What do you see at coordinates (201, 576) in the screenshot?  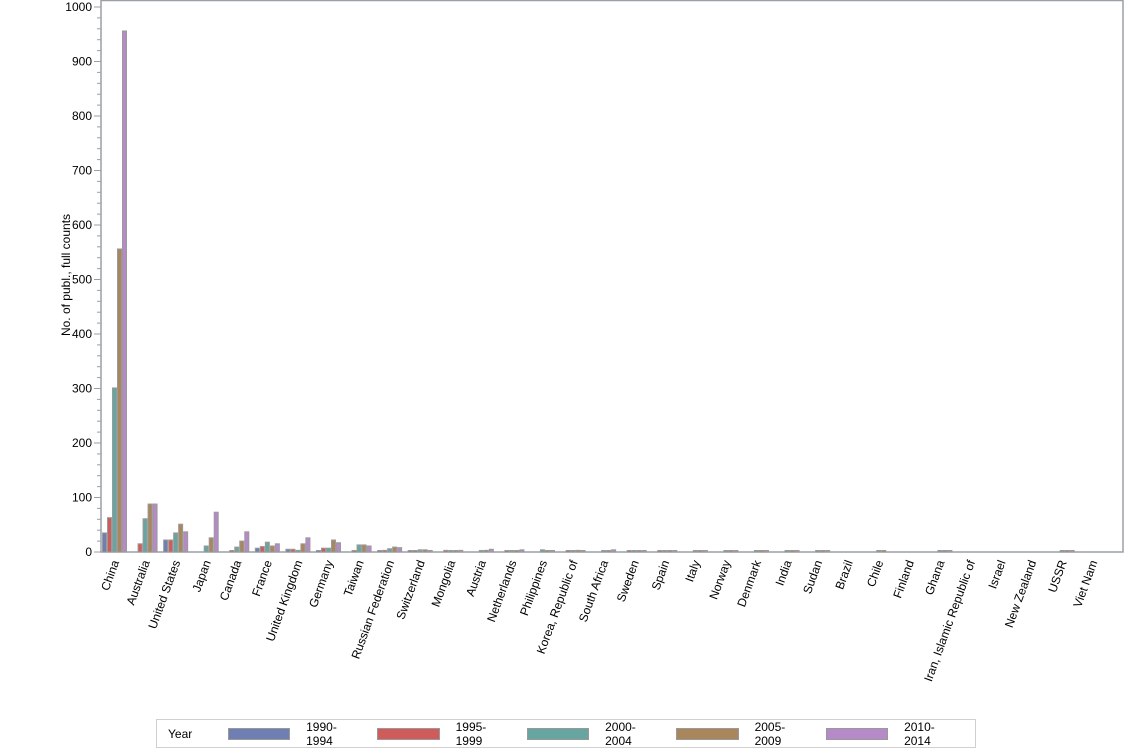 I see `x-category-label: Japan` at bounding box center [201, 576].